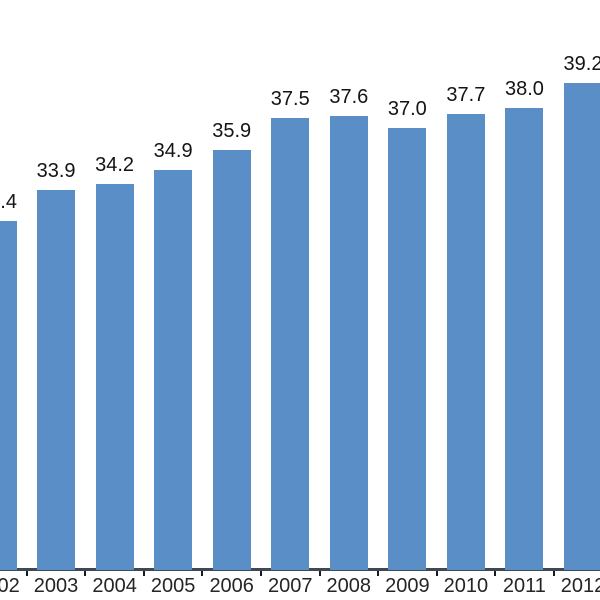 The image size is (600, 600). I want to click on bar-value-label: 37.0, so click(407, 109).